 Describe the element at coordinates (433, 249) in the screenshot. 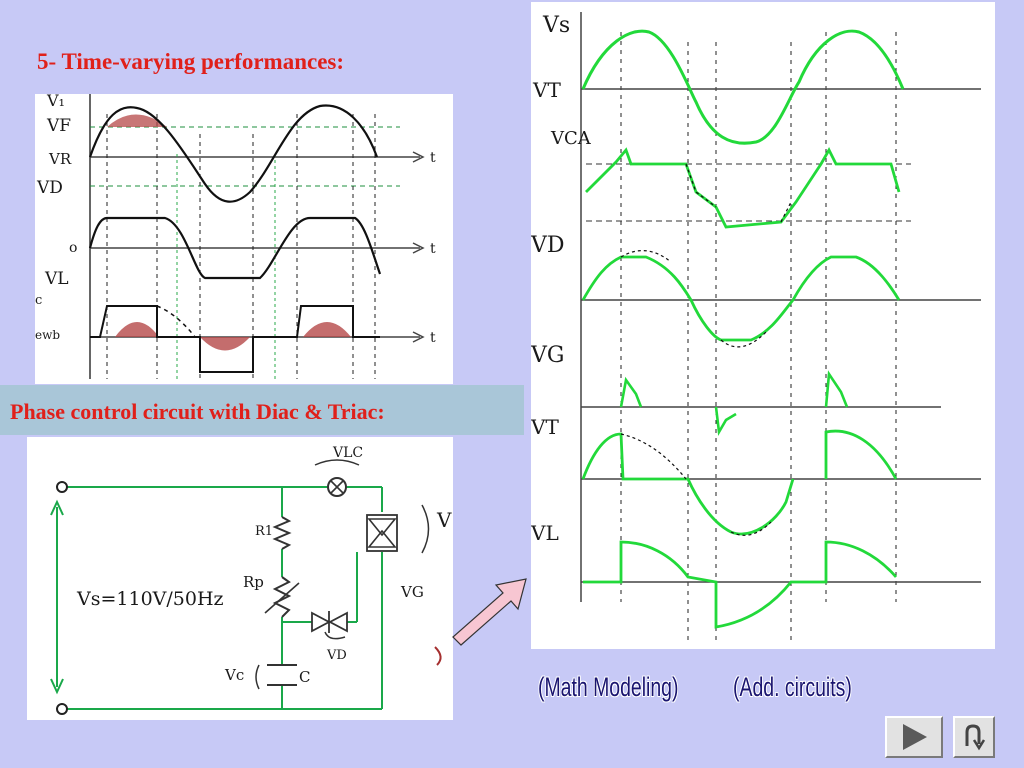

I see `label-t2: t` at that location.